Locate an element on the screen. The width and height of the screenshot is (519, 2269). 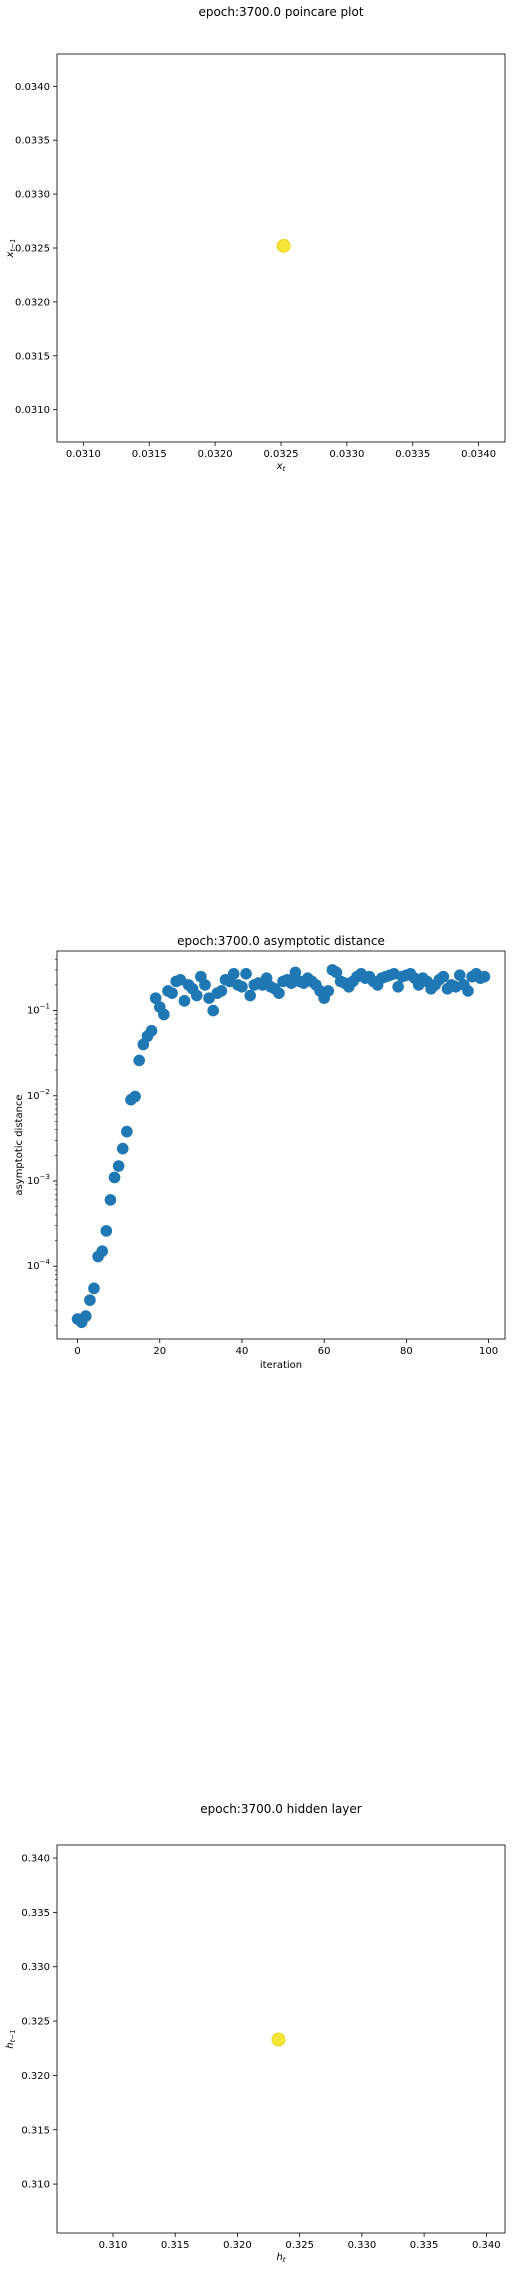
x-tick-label: 0 is located at coordinates (77, 1351).